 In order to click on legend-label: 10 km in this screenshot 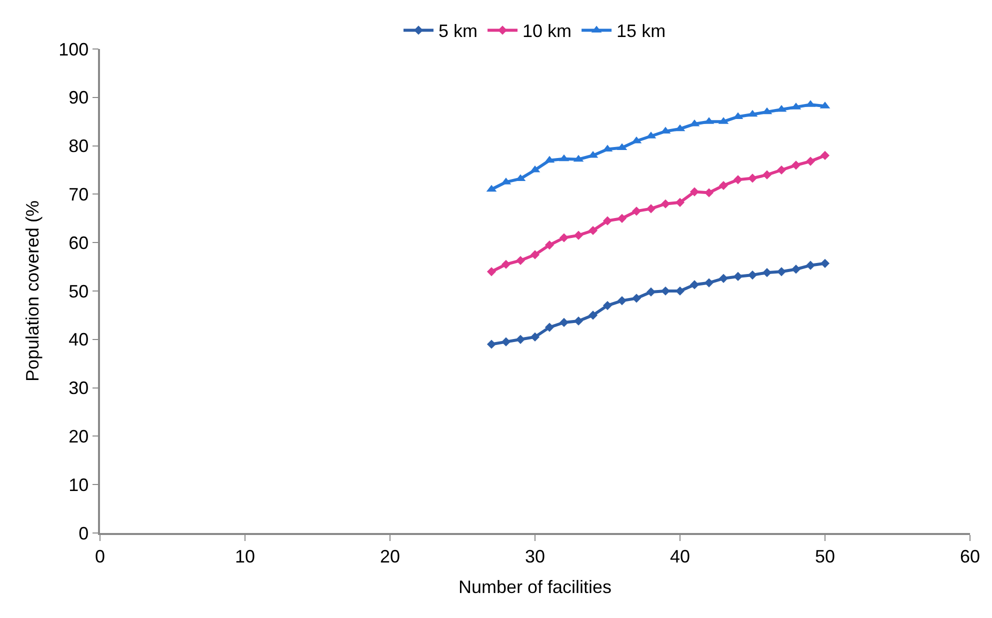, I will do `click(547, 31)`.